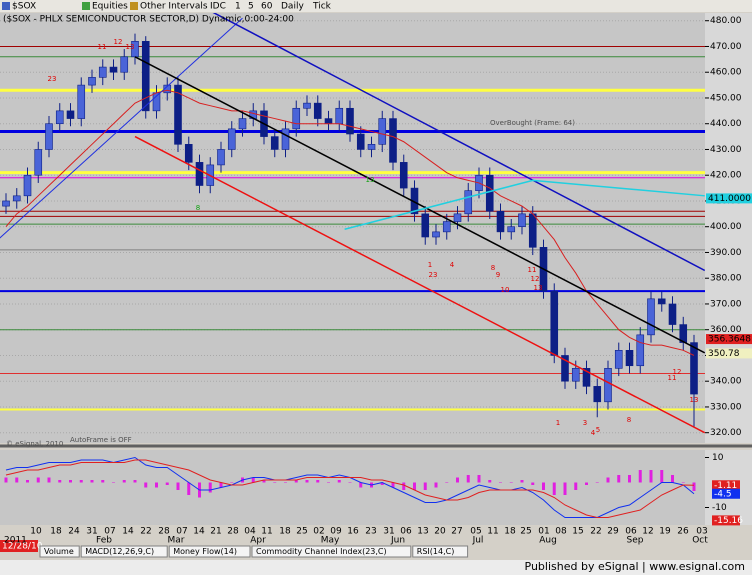 The image size is (752, 575). What do you see at coordinates (251, 7) in the screenshot?
I see `interval: 5` at bounding box center [251, 7].